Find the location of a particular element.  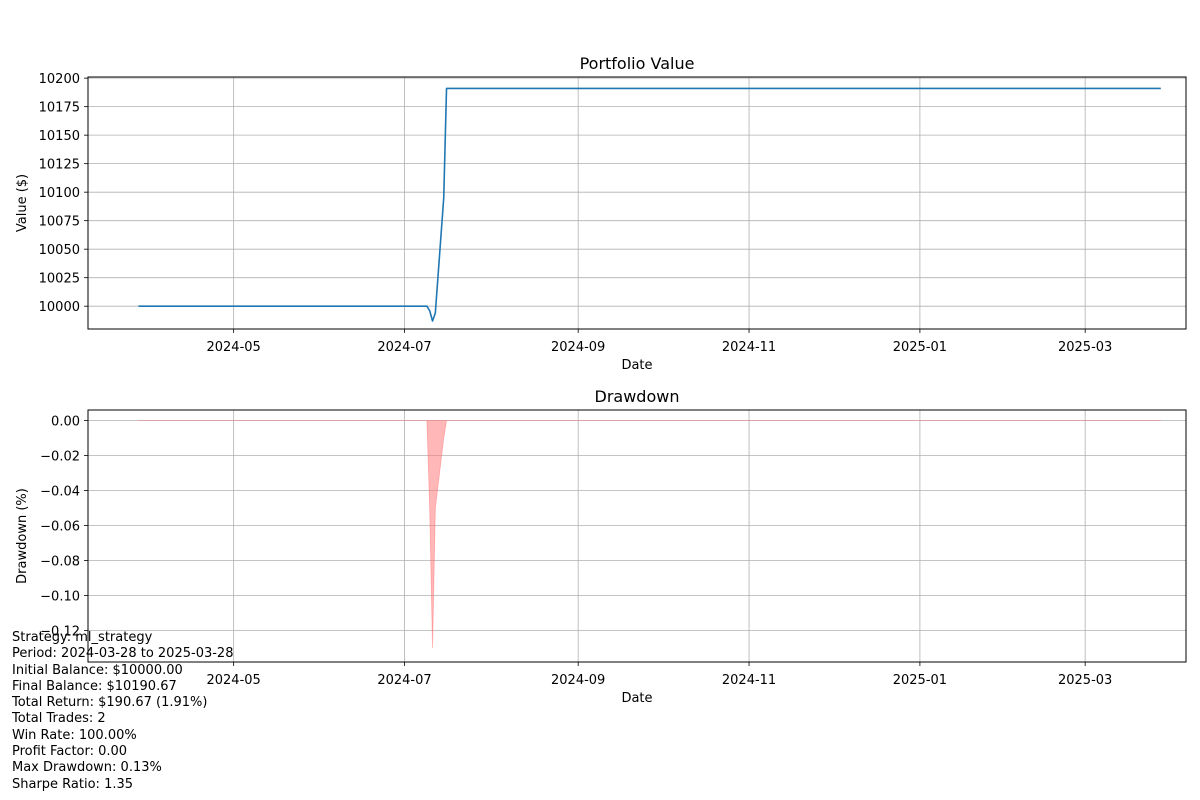

drawdown-y-tick-label: −0.12 is located at coordinates (60, 632).